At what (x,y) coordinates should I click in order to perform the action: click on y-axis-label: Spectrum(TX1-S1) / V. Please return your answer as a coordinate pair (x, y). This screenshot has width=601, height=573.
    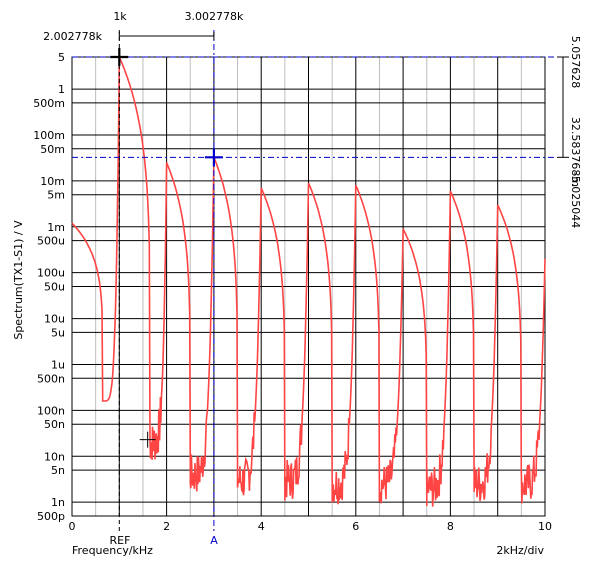
    Looking at the image, I should click on (18, 280).